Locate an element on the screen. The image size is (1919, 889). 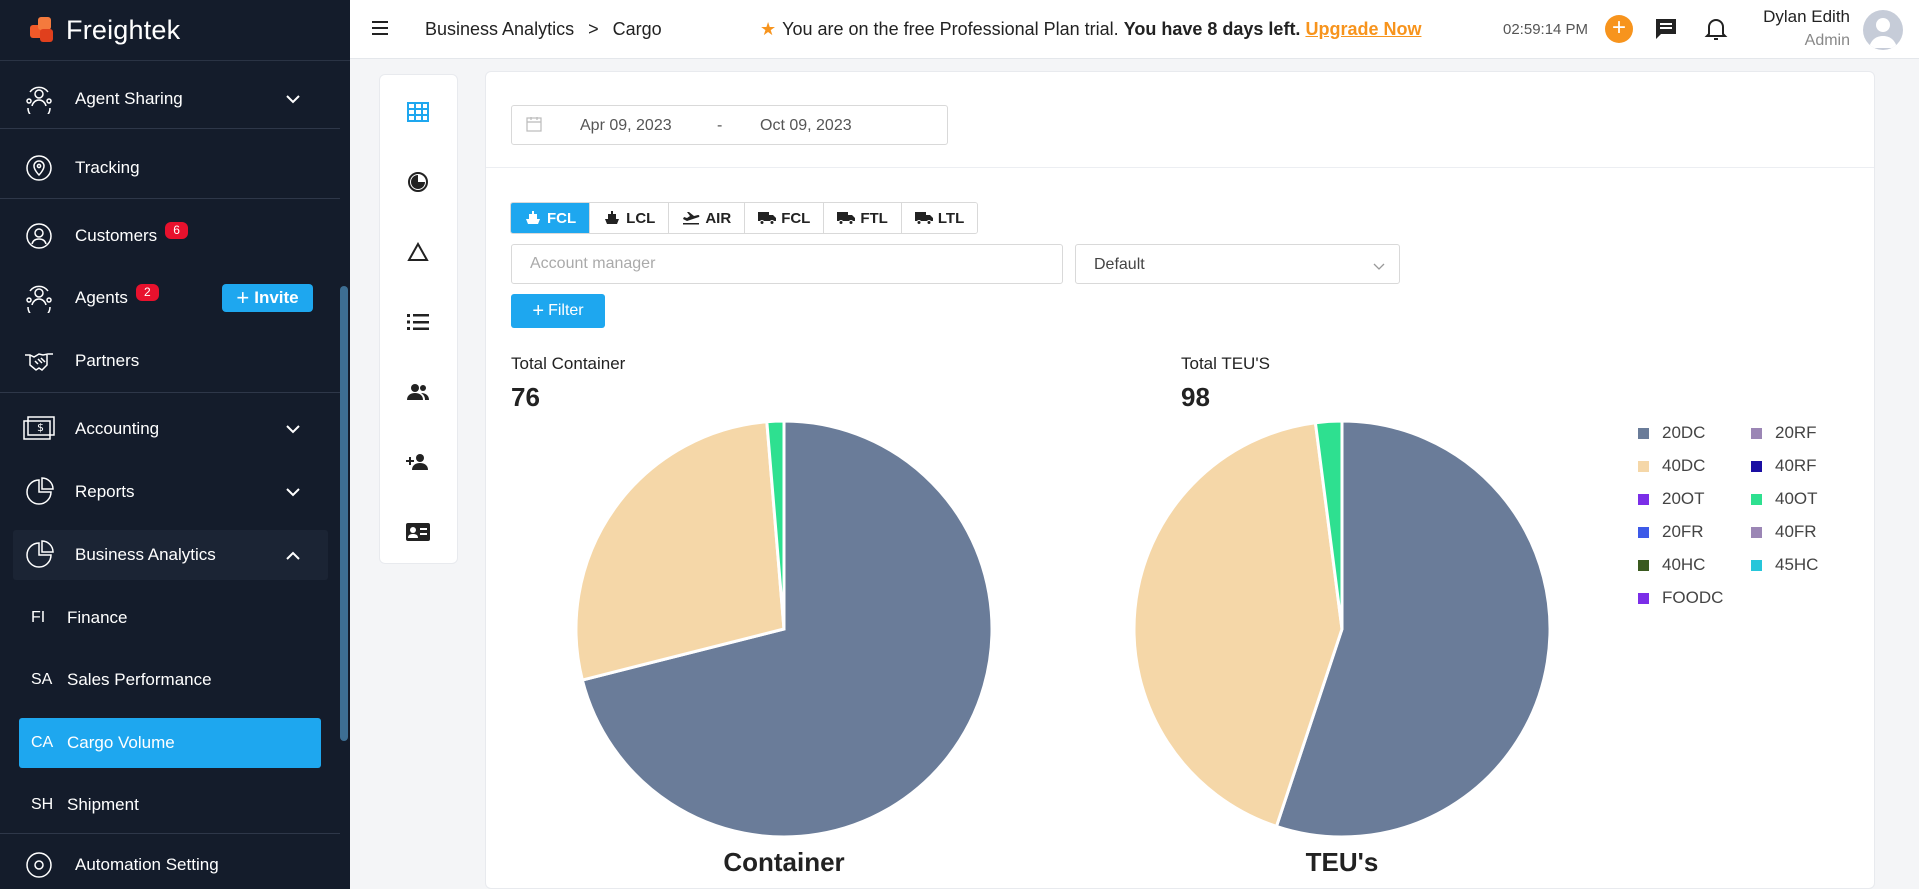
container-pie-chart is located at coordinates (784, 629).